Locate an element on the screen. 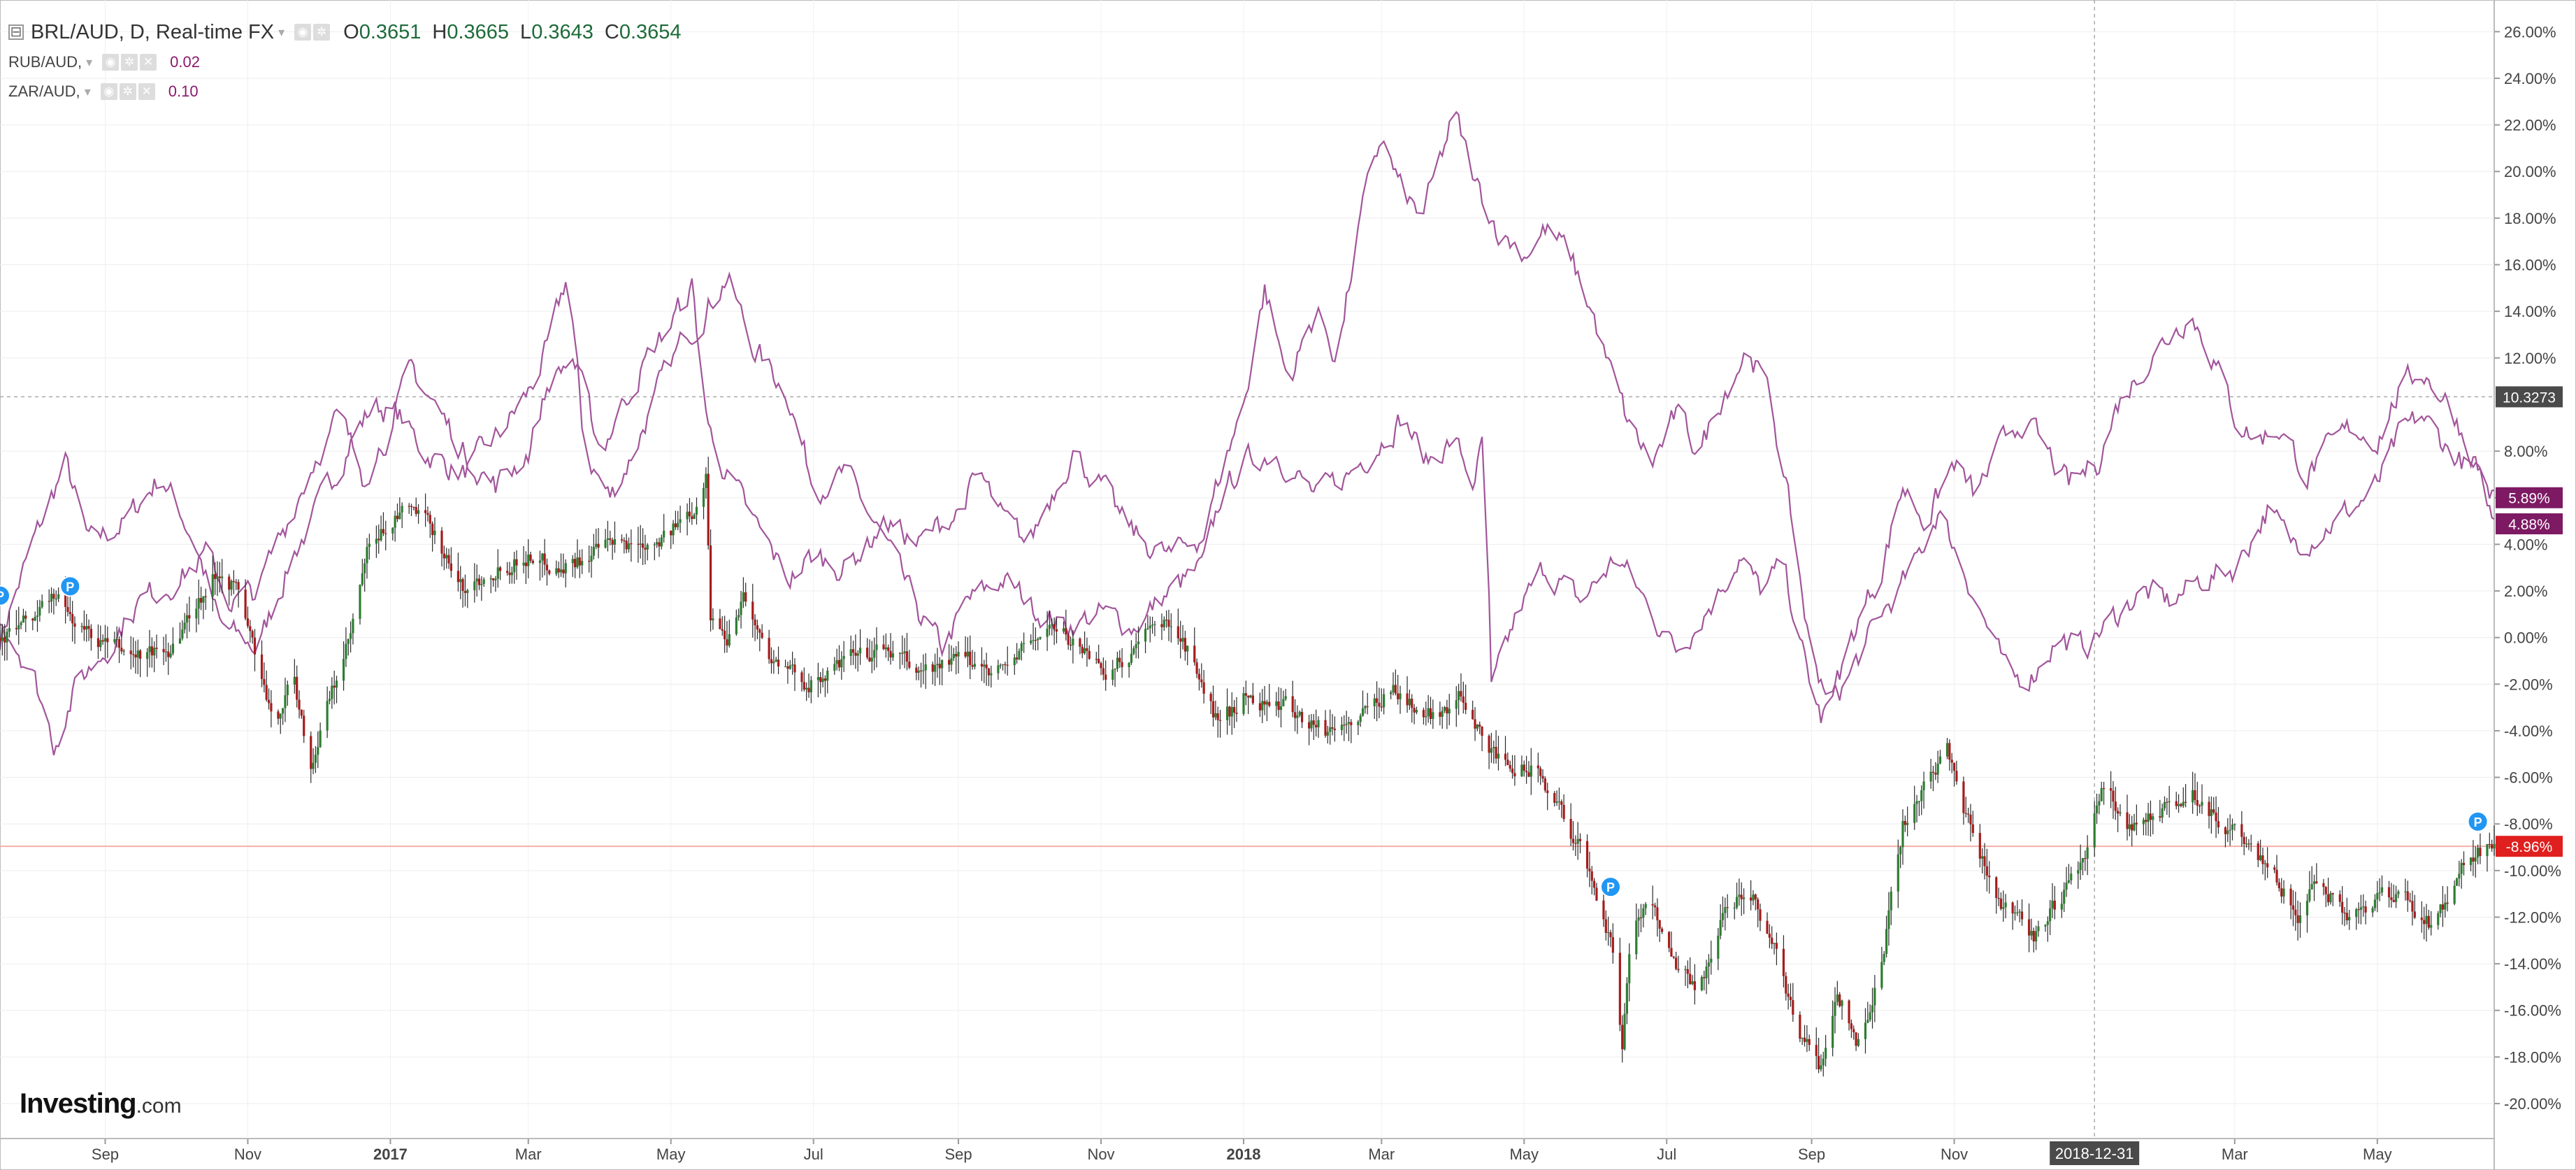  x-tick-label: Nov is located at coordinates (247, 1154).